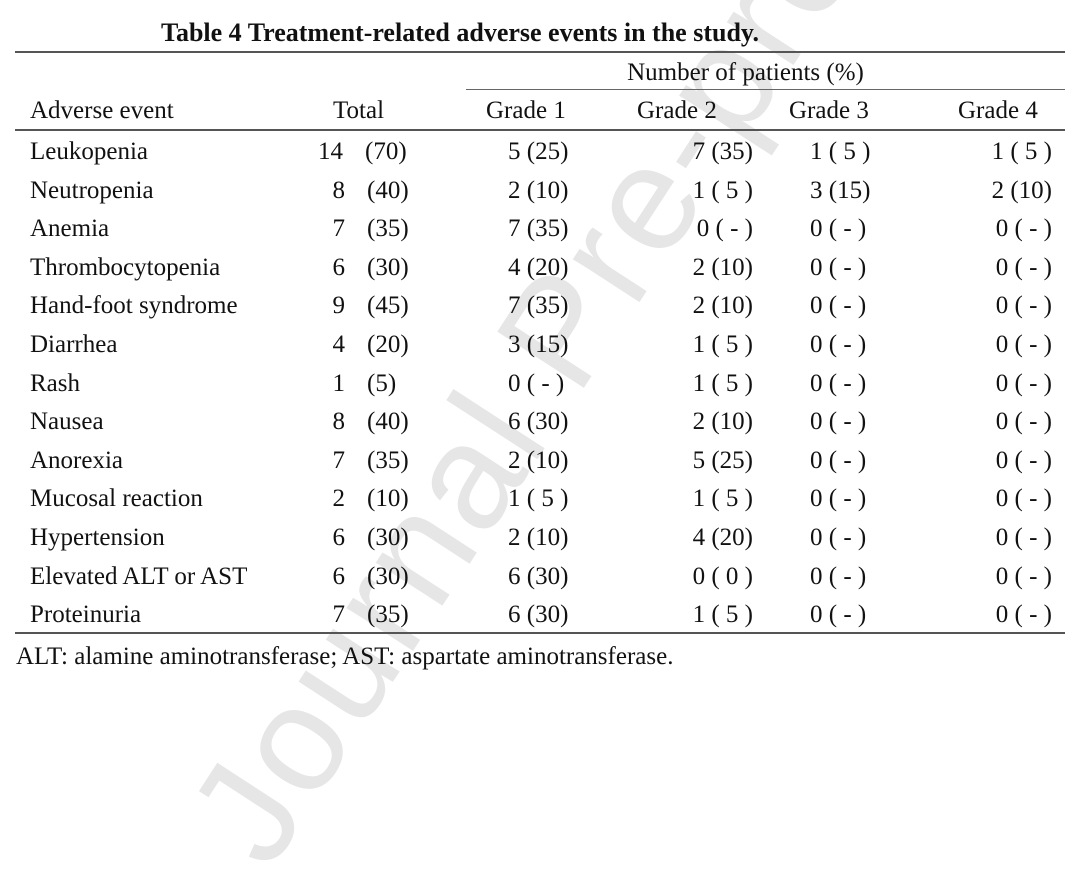  Describe the element at coordinates (722, 537) in the screenshot. I see `grade-2-cell: 4 (20)` at that location.